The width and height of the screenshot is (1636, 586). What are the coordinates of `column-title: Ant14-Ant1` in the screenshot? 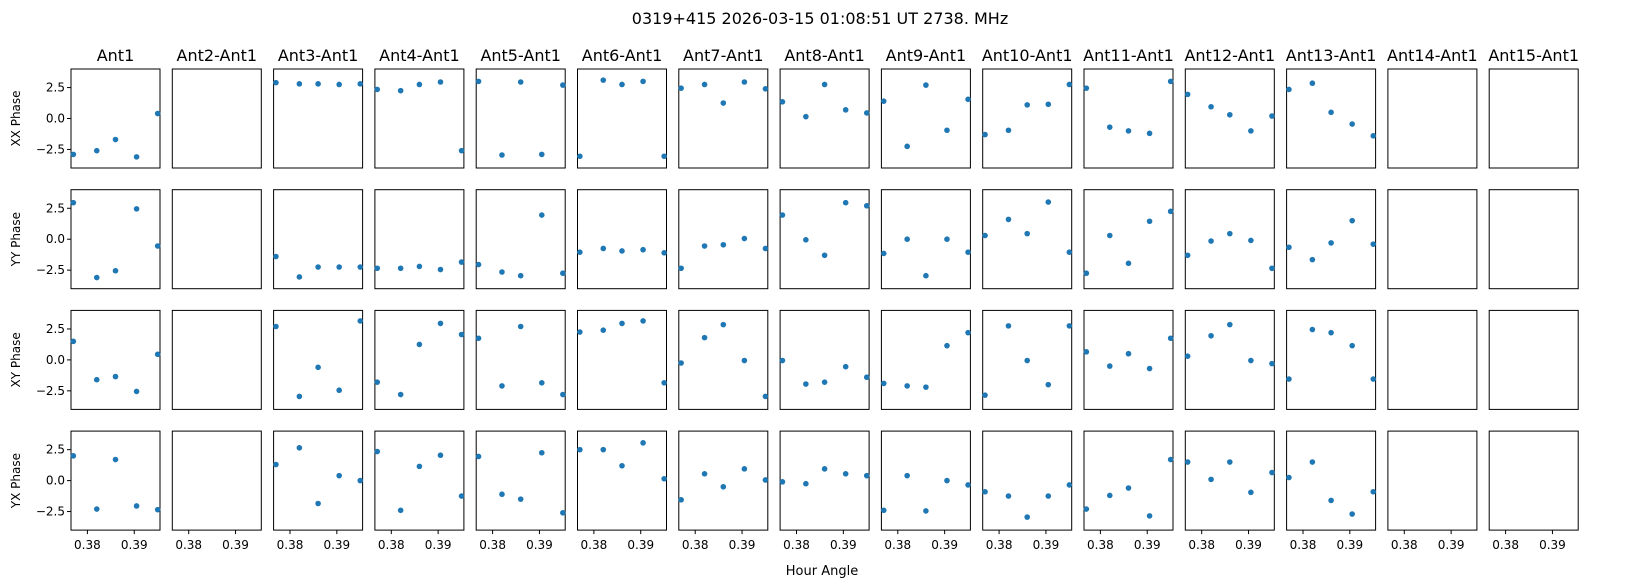 It's located at (1432, 55).